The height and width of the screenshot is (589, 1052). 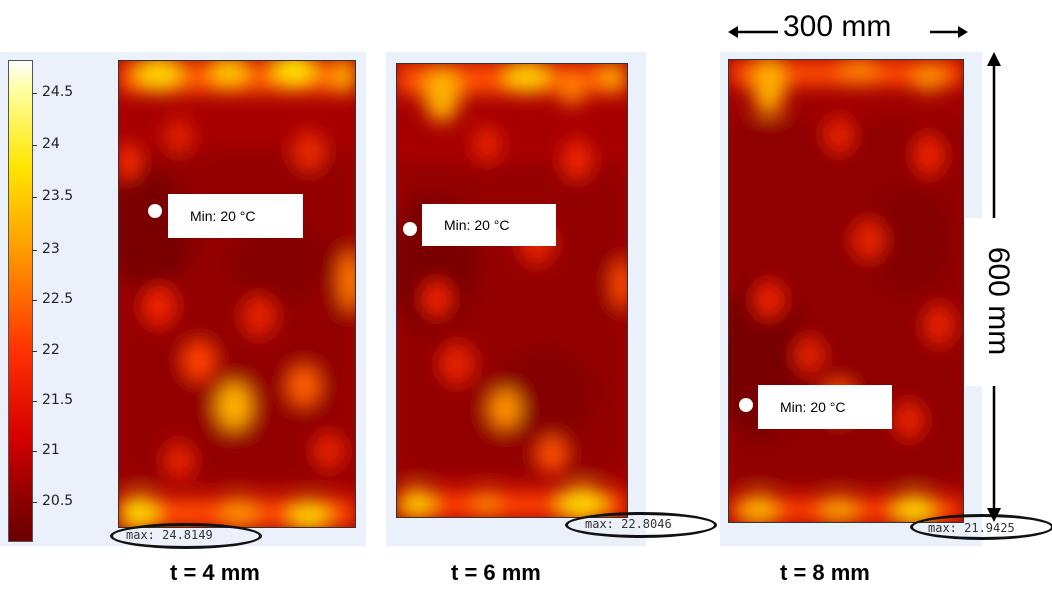 What do you see at coordinates (20, 301) in the screenshot?
I see `colorbar` at bounding box center [20, 301].